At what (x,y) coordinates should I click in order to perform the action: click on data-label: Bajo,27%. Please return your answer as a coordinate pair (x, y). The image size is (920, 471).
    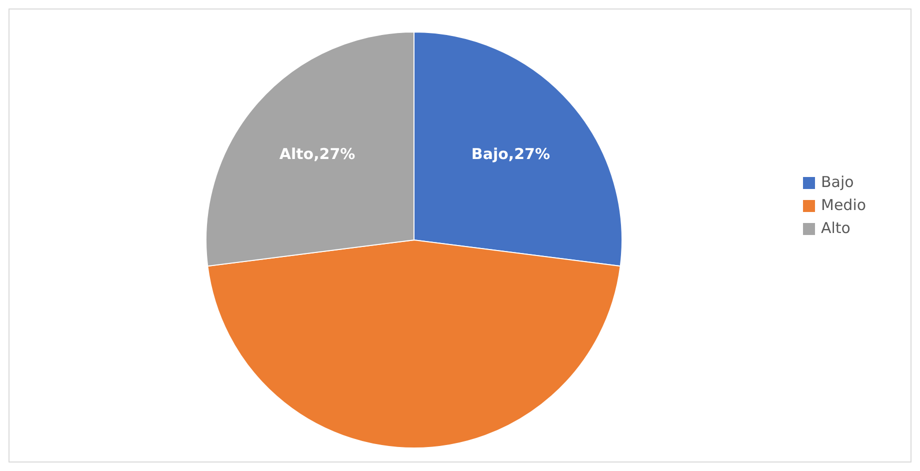
    Looking at the image, I should click on (510, 153).